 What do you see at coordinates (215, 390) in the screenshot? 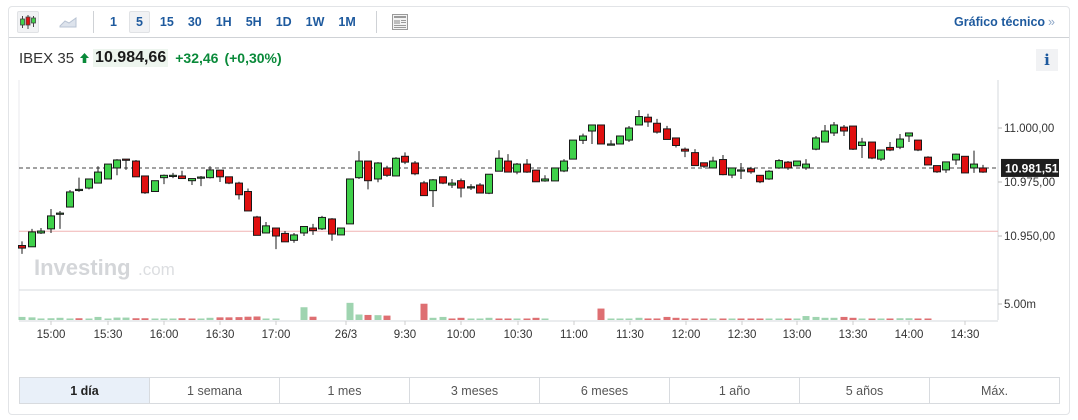
I see `range-1-week: 1 semana` at bounding box center [215, 390].